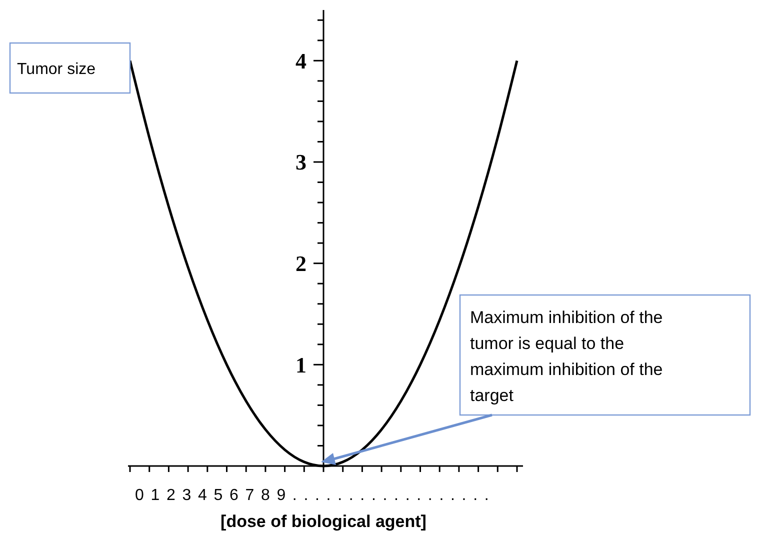 Image resolution: width=760 pixels, height=538 pixels. I want to click on y-tick-label: 4, so click(301, 61).